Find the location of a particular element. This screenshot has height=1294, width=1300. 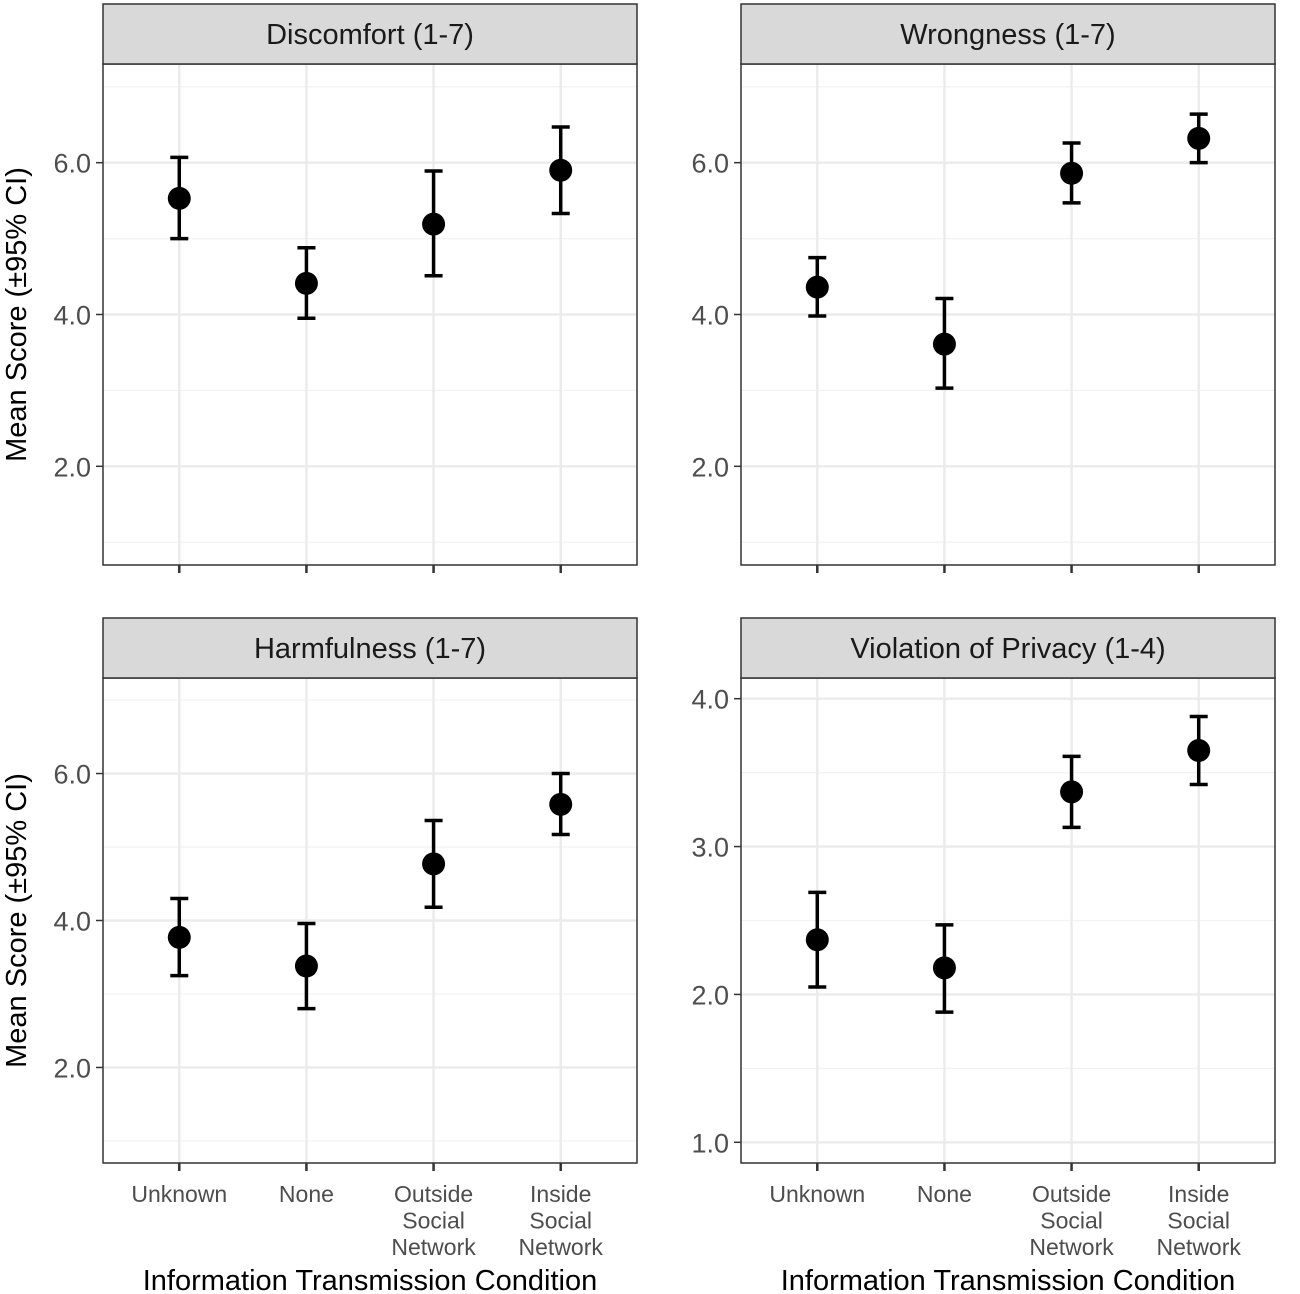

facet-title: Discomfort (1-7) is located at coordinates (370, 35).